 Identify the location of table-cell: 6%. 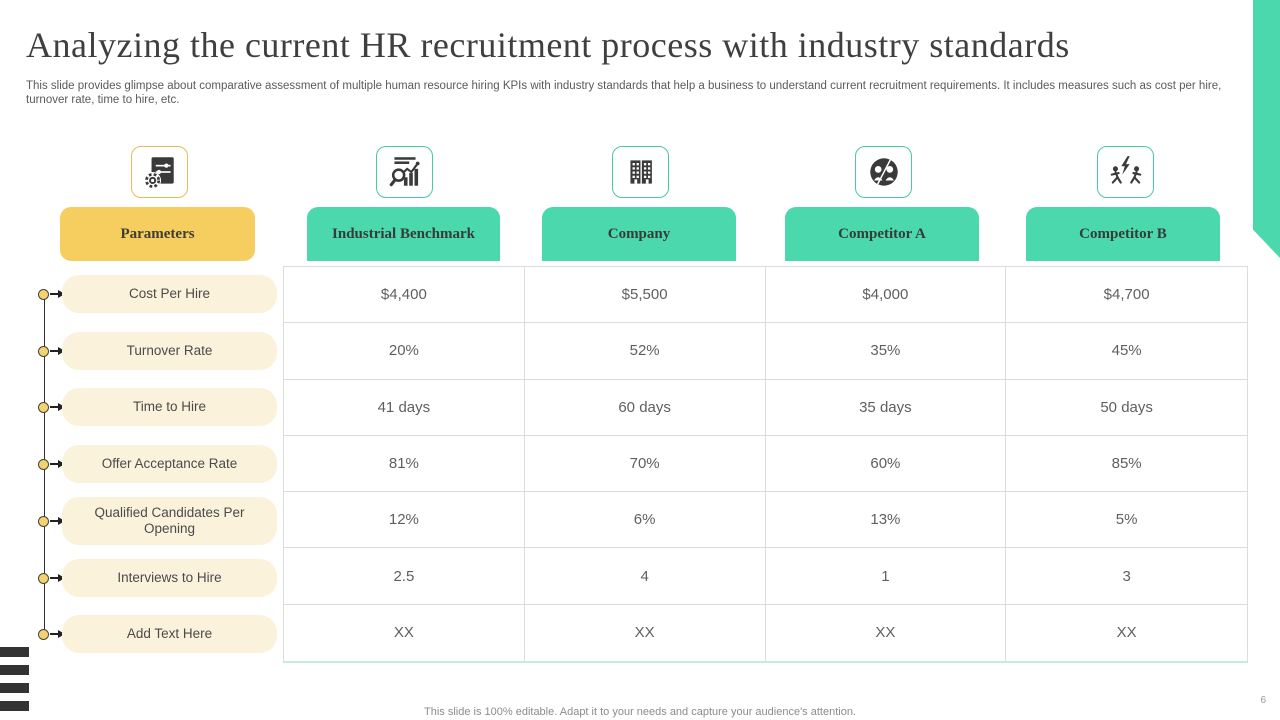
(645, 520).